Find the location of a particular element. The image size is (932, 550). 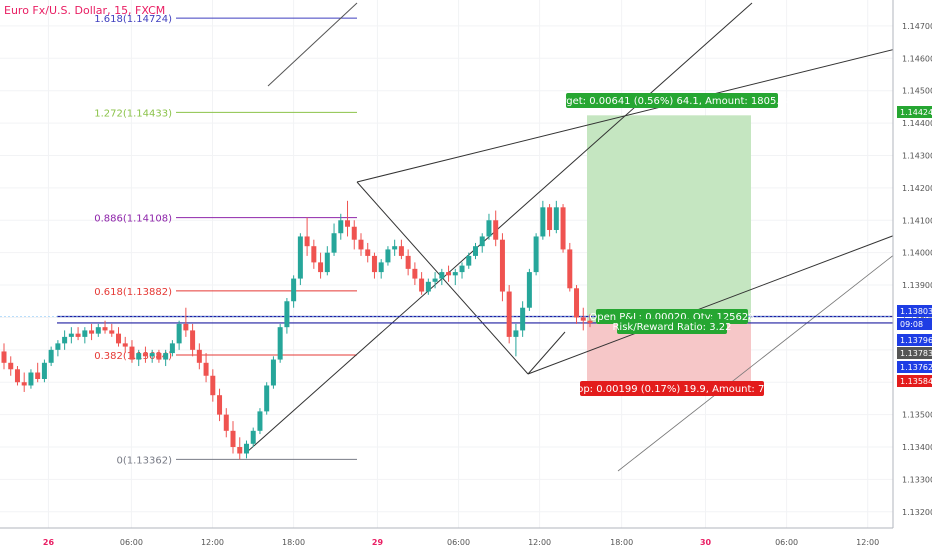

price-label: 1.13762 is located at coordinates (916, 367).